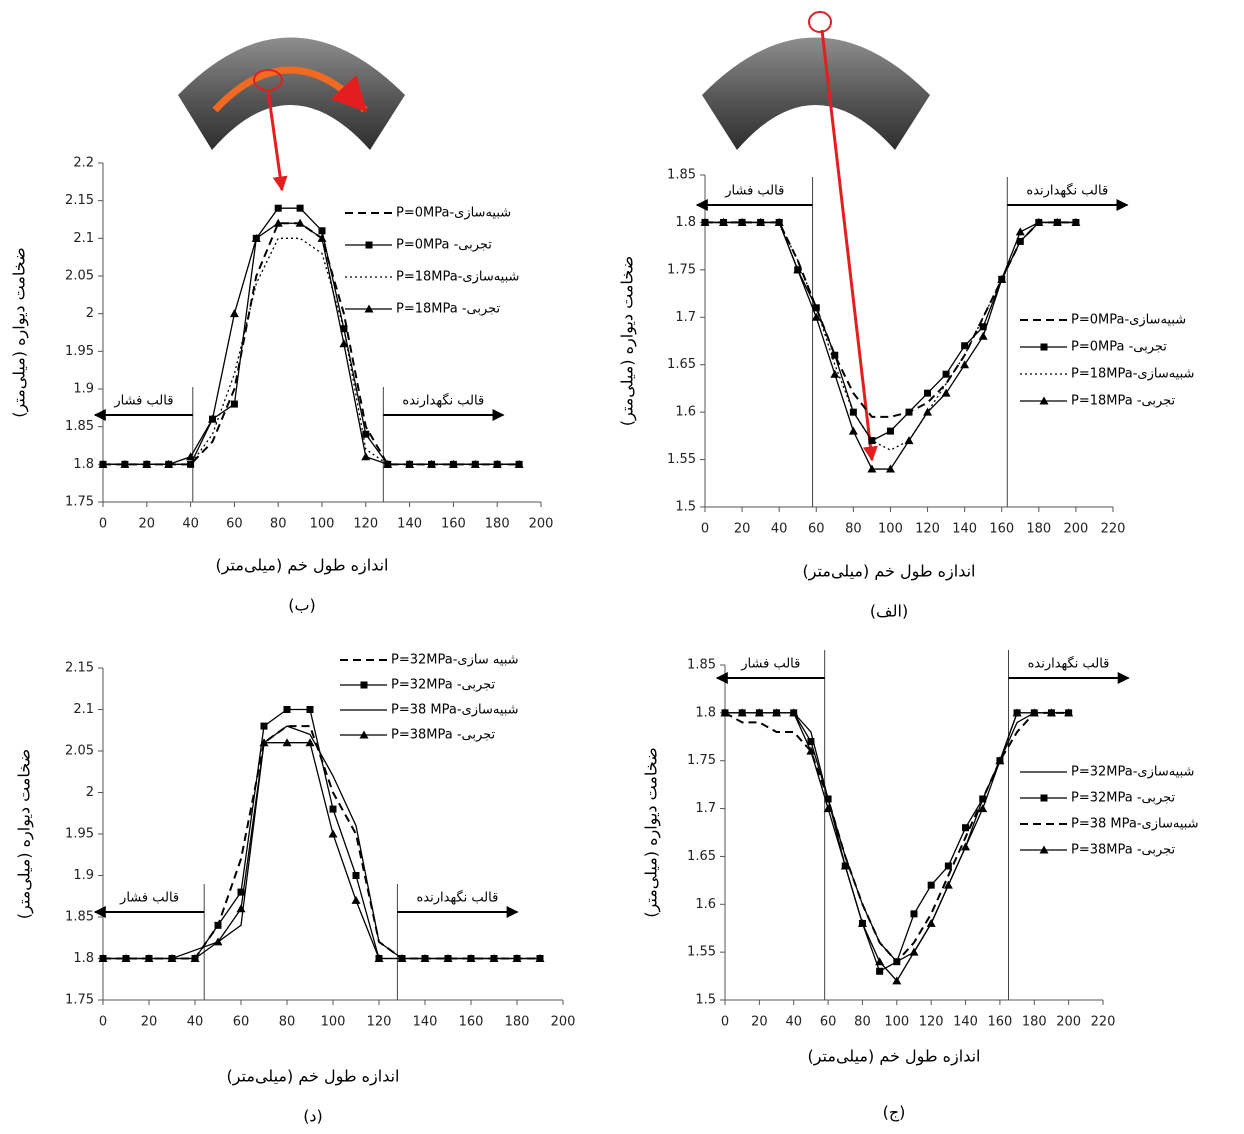 This screenshot has width=1244, height=1134. What do you see at coordinates (302, 605) in the screenshot?
I see `caption: (ب)` at bounding box center [302, 605].